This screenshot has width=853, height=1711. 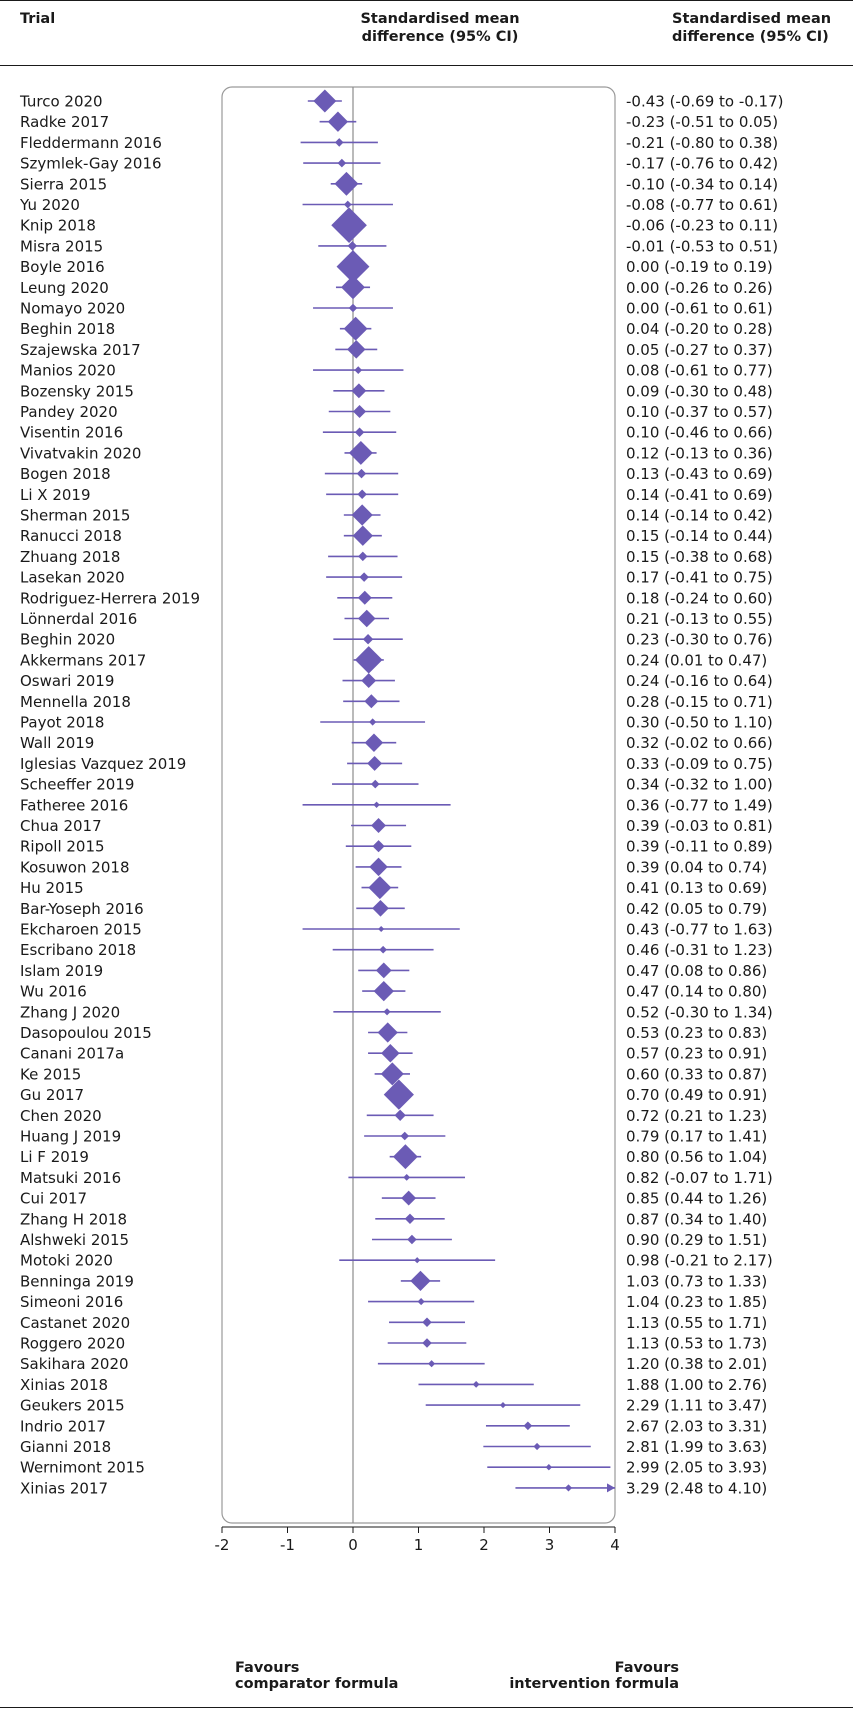 What do you see at coordinates (550, 1545) in the screenshot?
I see `x-tick-label-6: 3` at bounding box center [550, 1545].